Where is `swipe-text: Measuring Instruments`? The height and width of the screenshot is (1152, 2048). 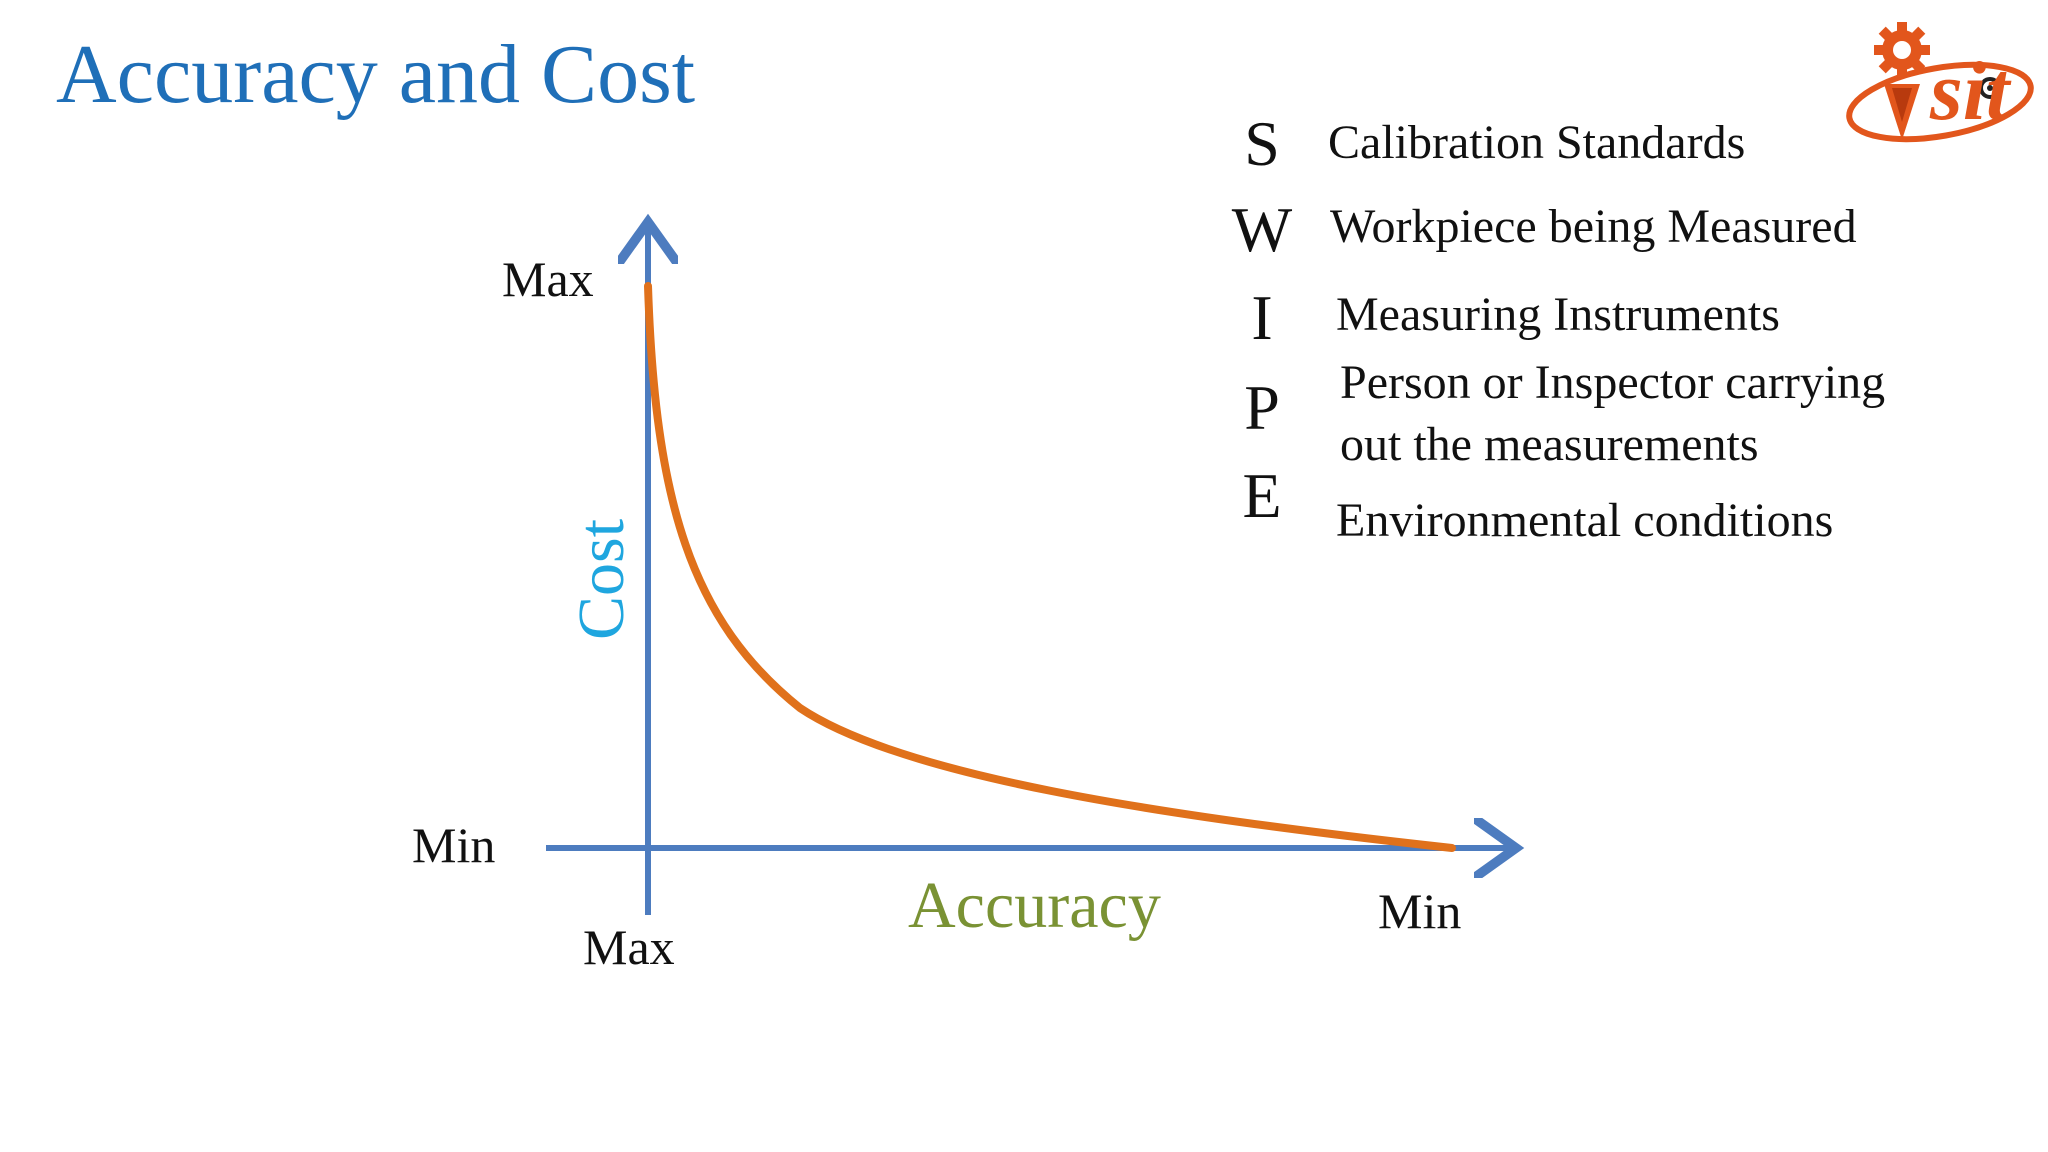 swipe-text: Measuring Instruments is located at coordinates (1558, 314).